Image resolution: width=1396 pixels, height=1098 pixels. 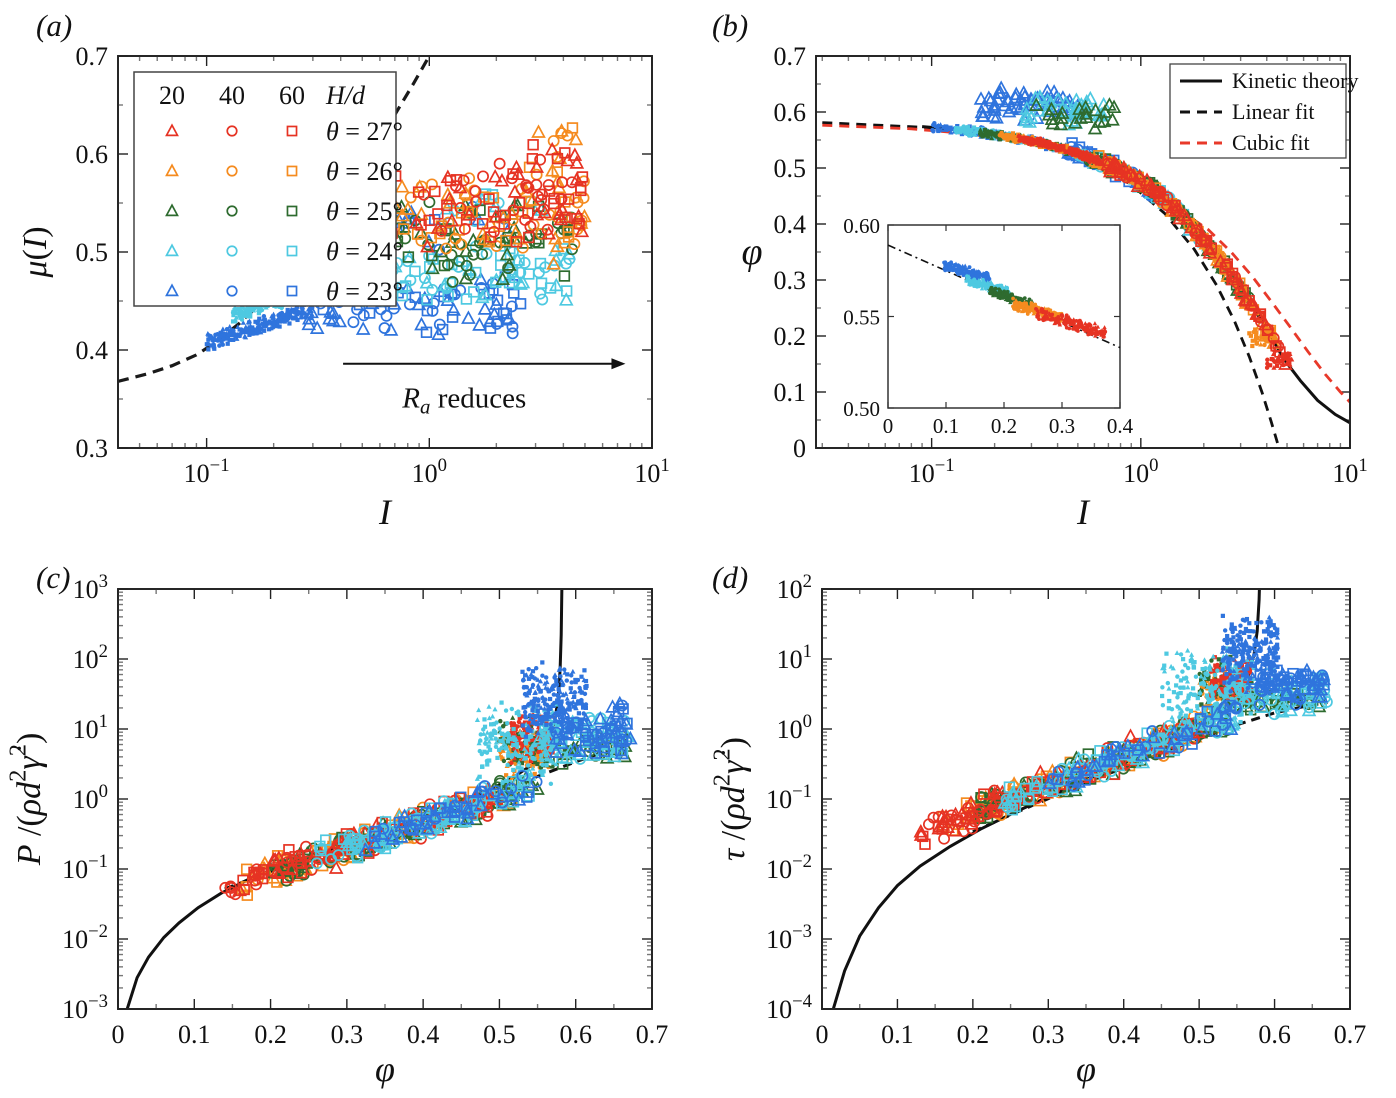 What do you see at coordinates (232, 95) in the screenshot?
I see `legend-header: 40` at bounding box center [232, 95].